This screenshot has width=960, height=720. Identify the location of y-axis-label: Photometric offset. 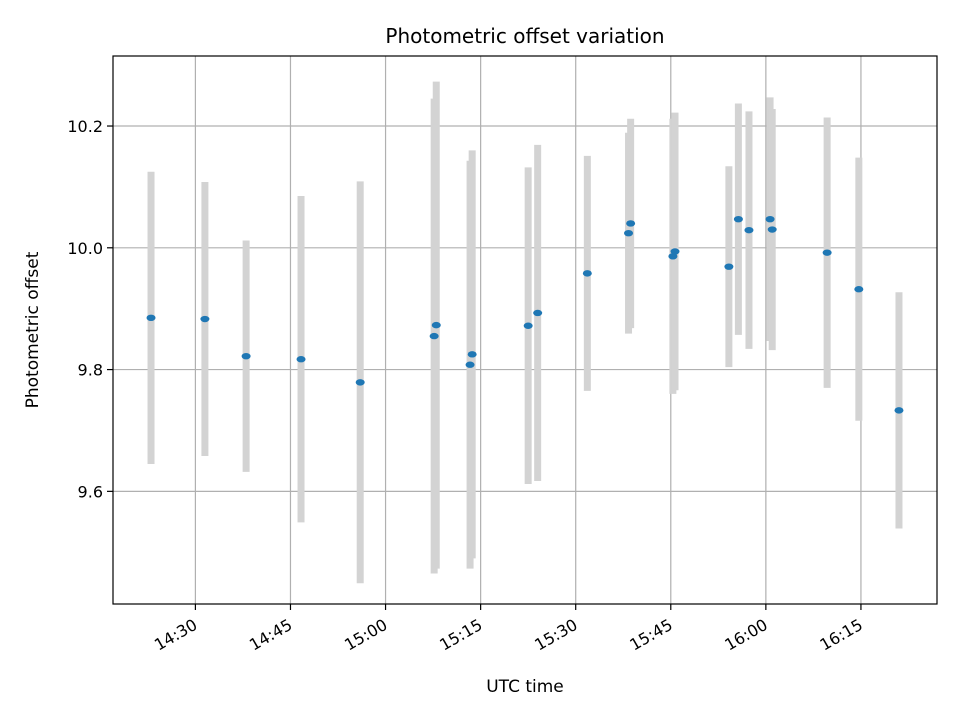
(33, 329).